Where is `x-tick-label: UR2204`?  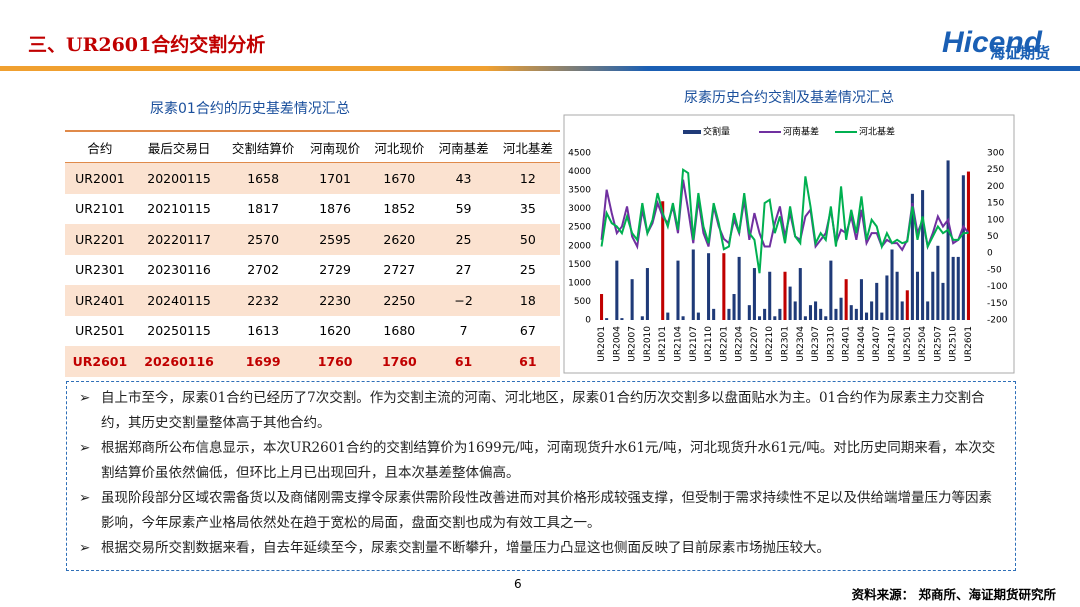
x-tick-label: UR2204 is located at coordinates (740, 344).